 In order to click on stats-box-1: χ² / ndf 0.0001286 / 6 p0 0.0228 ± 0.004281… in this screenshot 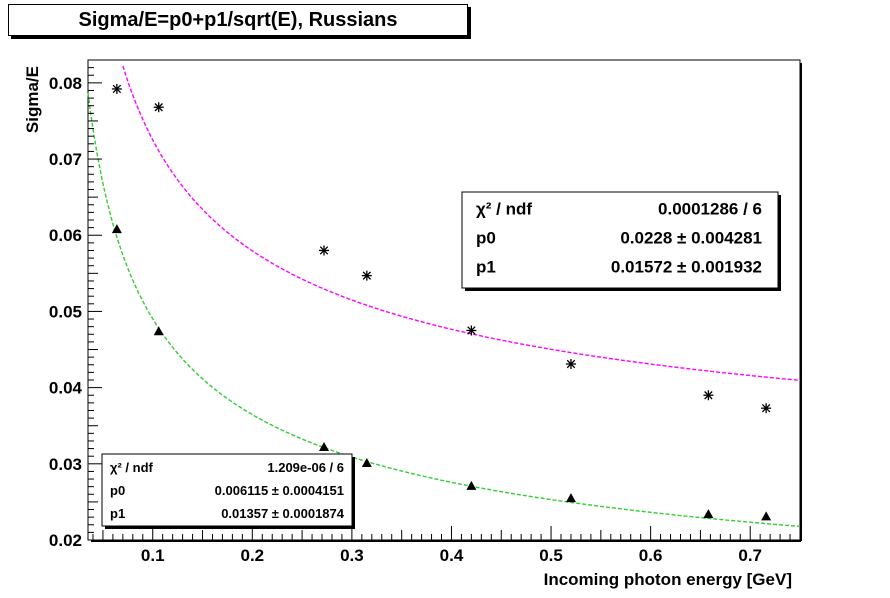, I will do `click(621, 241)`.